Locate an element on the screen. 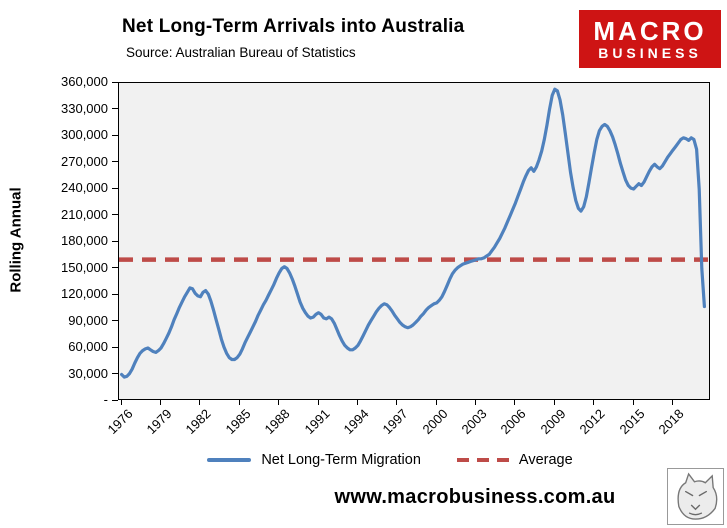 This screenshot has height=528, width=727. y-tick-label: 30,000 is located at coordinates (88, 373).